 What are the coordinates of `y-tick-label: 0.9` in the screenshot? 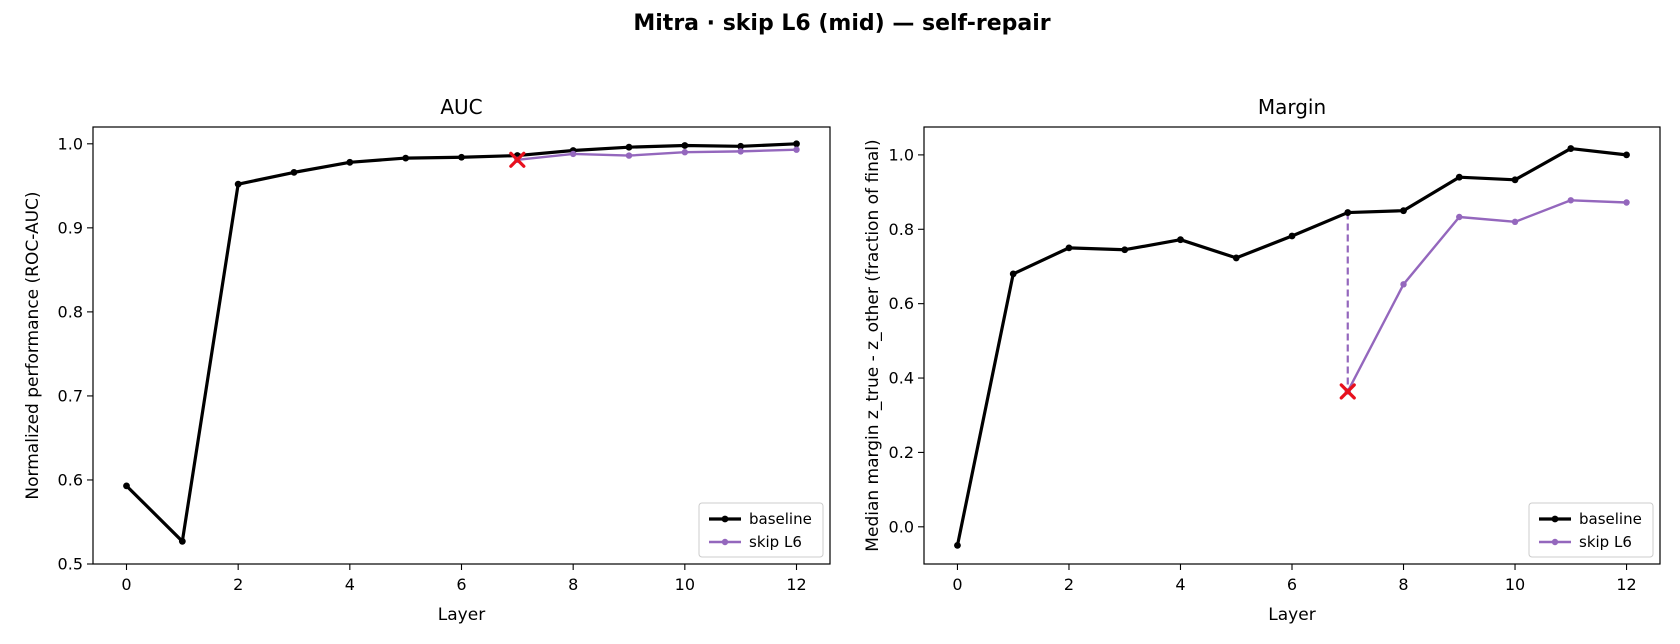 It's located at (70, 227).